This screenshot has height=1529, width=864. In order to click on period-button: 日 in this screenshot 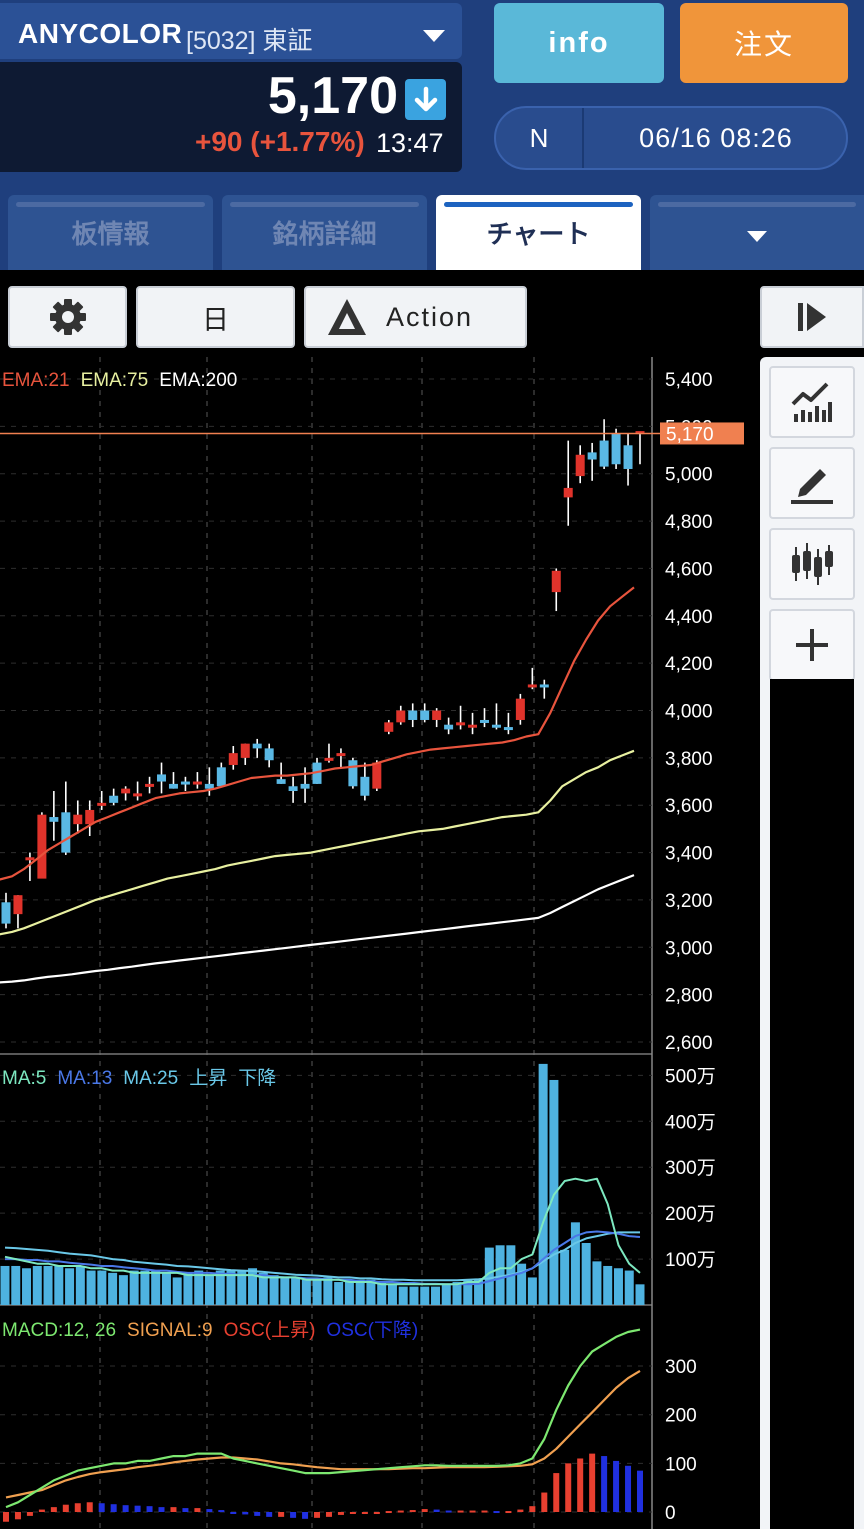, I will do `click(215, 317)`.